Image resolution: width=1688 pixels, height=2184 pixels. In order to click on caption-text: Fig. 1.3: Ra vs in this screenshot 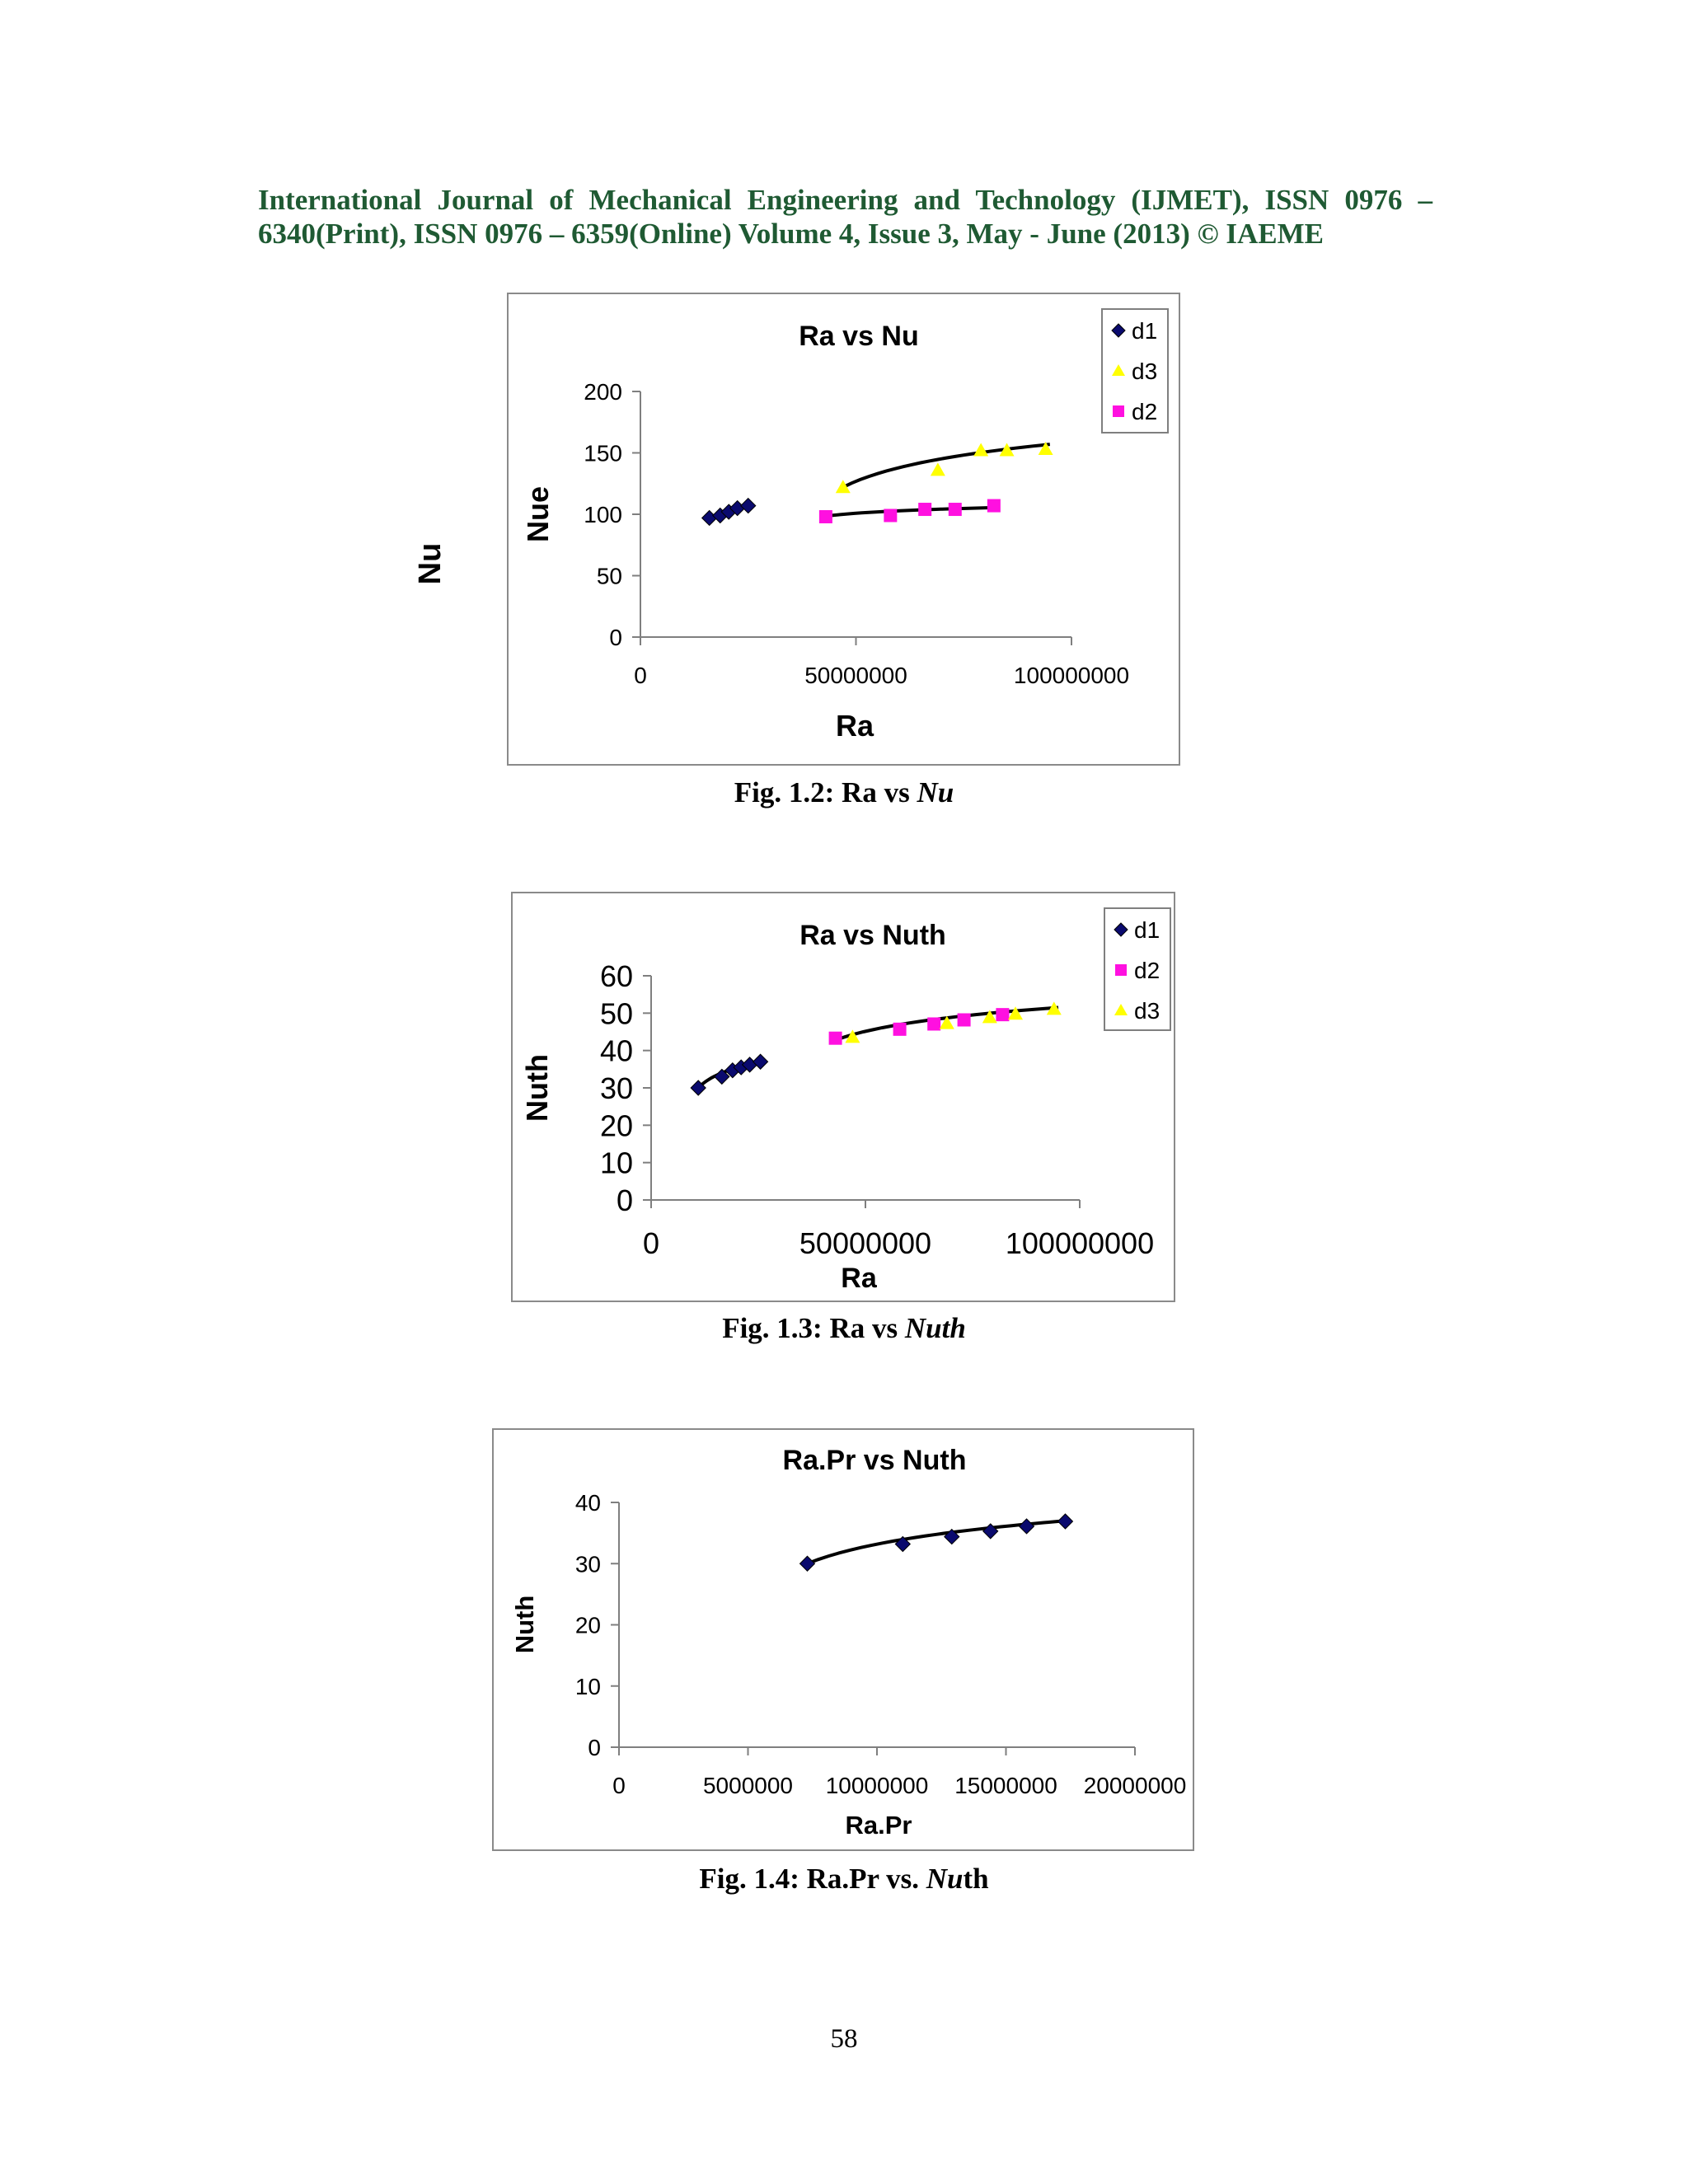, I will do `click(814, 1328)`.